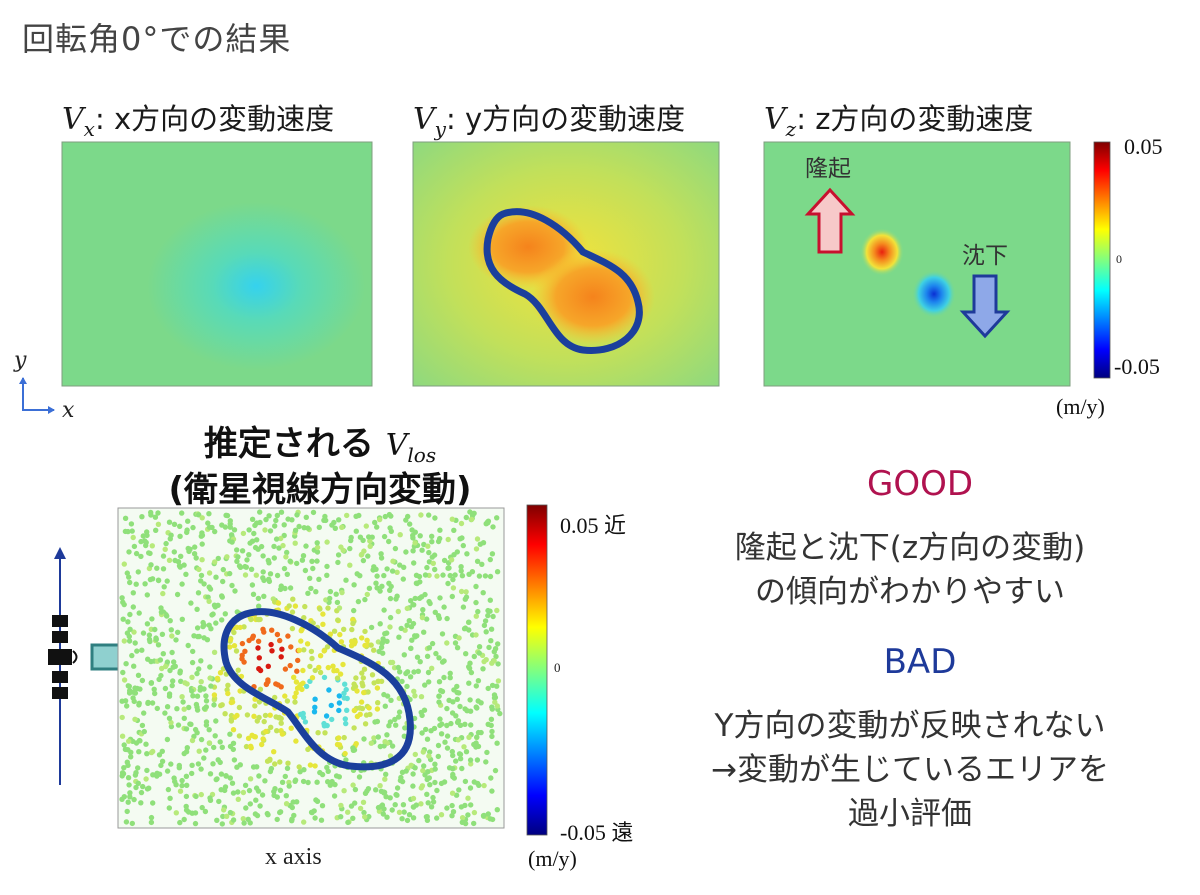 The image size is (1200, 895). Describe the element at coordinates (985, 306) in the screenshot. I see `subsidence-arrow-icon` at that location.